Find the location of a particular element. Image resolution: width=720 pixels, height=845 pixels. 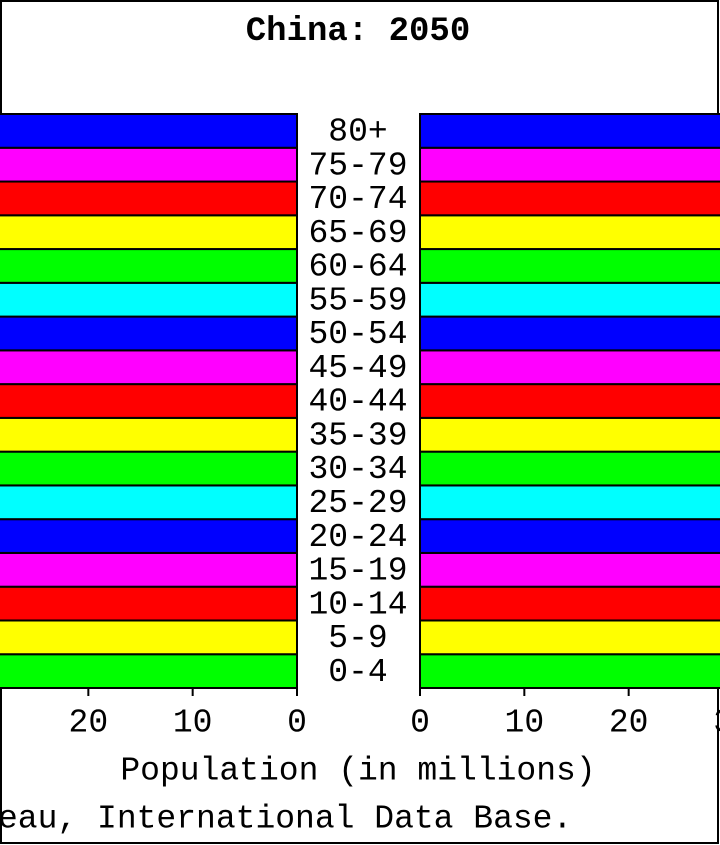

age-label: 5-9 is located at coordinates (357, 638).